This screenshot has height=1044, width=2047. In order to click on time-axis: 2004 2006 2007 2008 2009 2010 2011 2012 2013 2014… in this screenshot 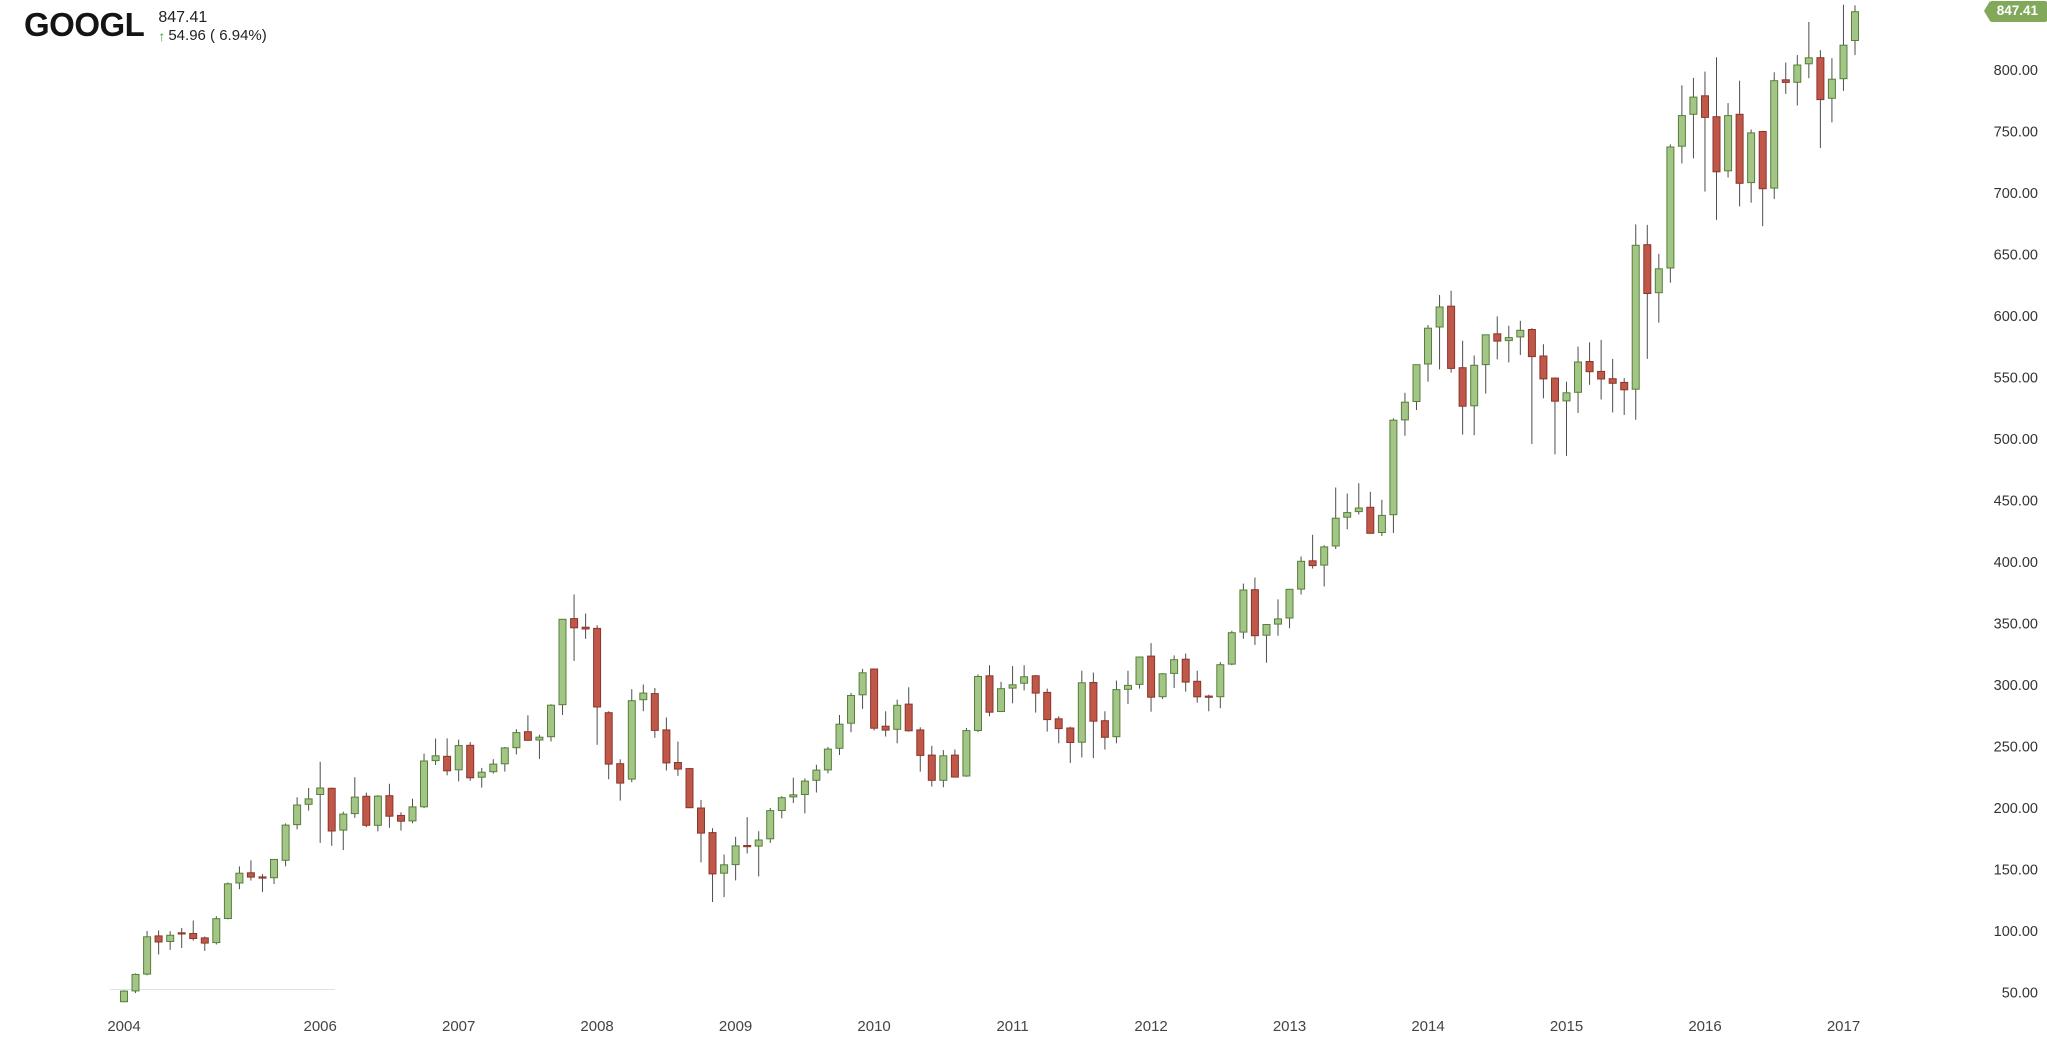, I will do `click(983, 1026)`.